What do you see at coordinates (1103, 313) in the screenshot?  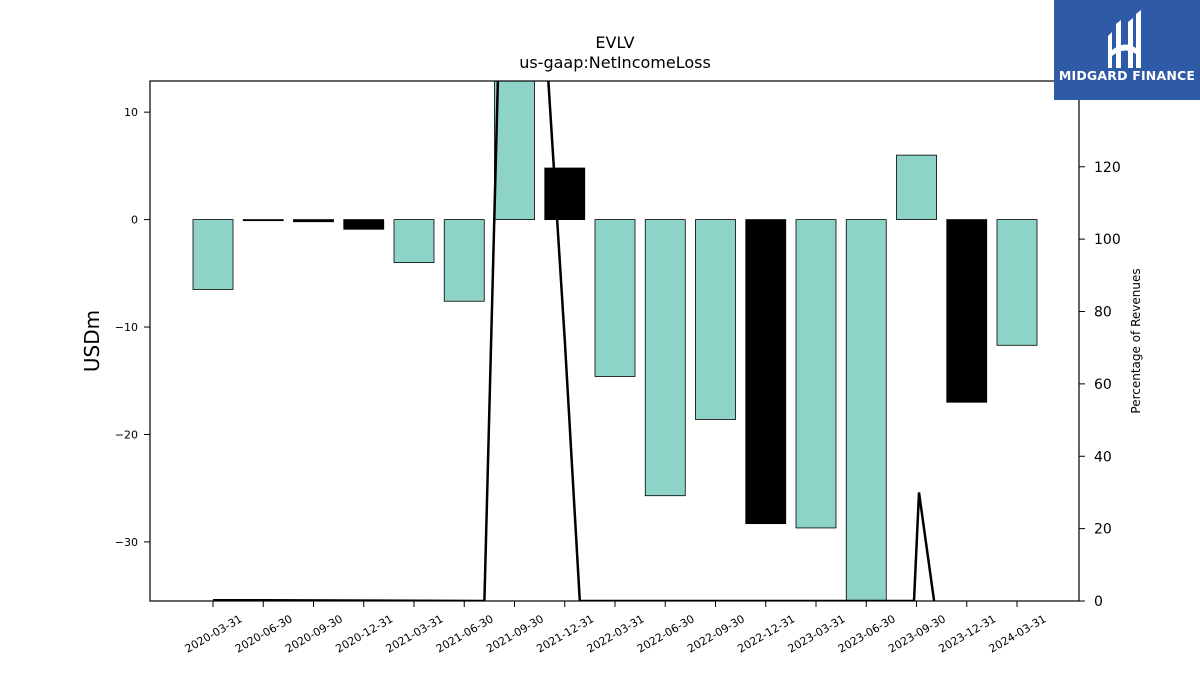 I see `y2-tick-label: 80` at bounding box center [1103, 313].